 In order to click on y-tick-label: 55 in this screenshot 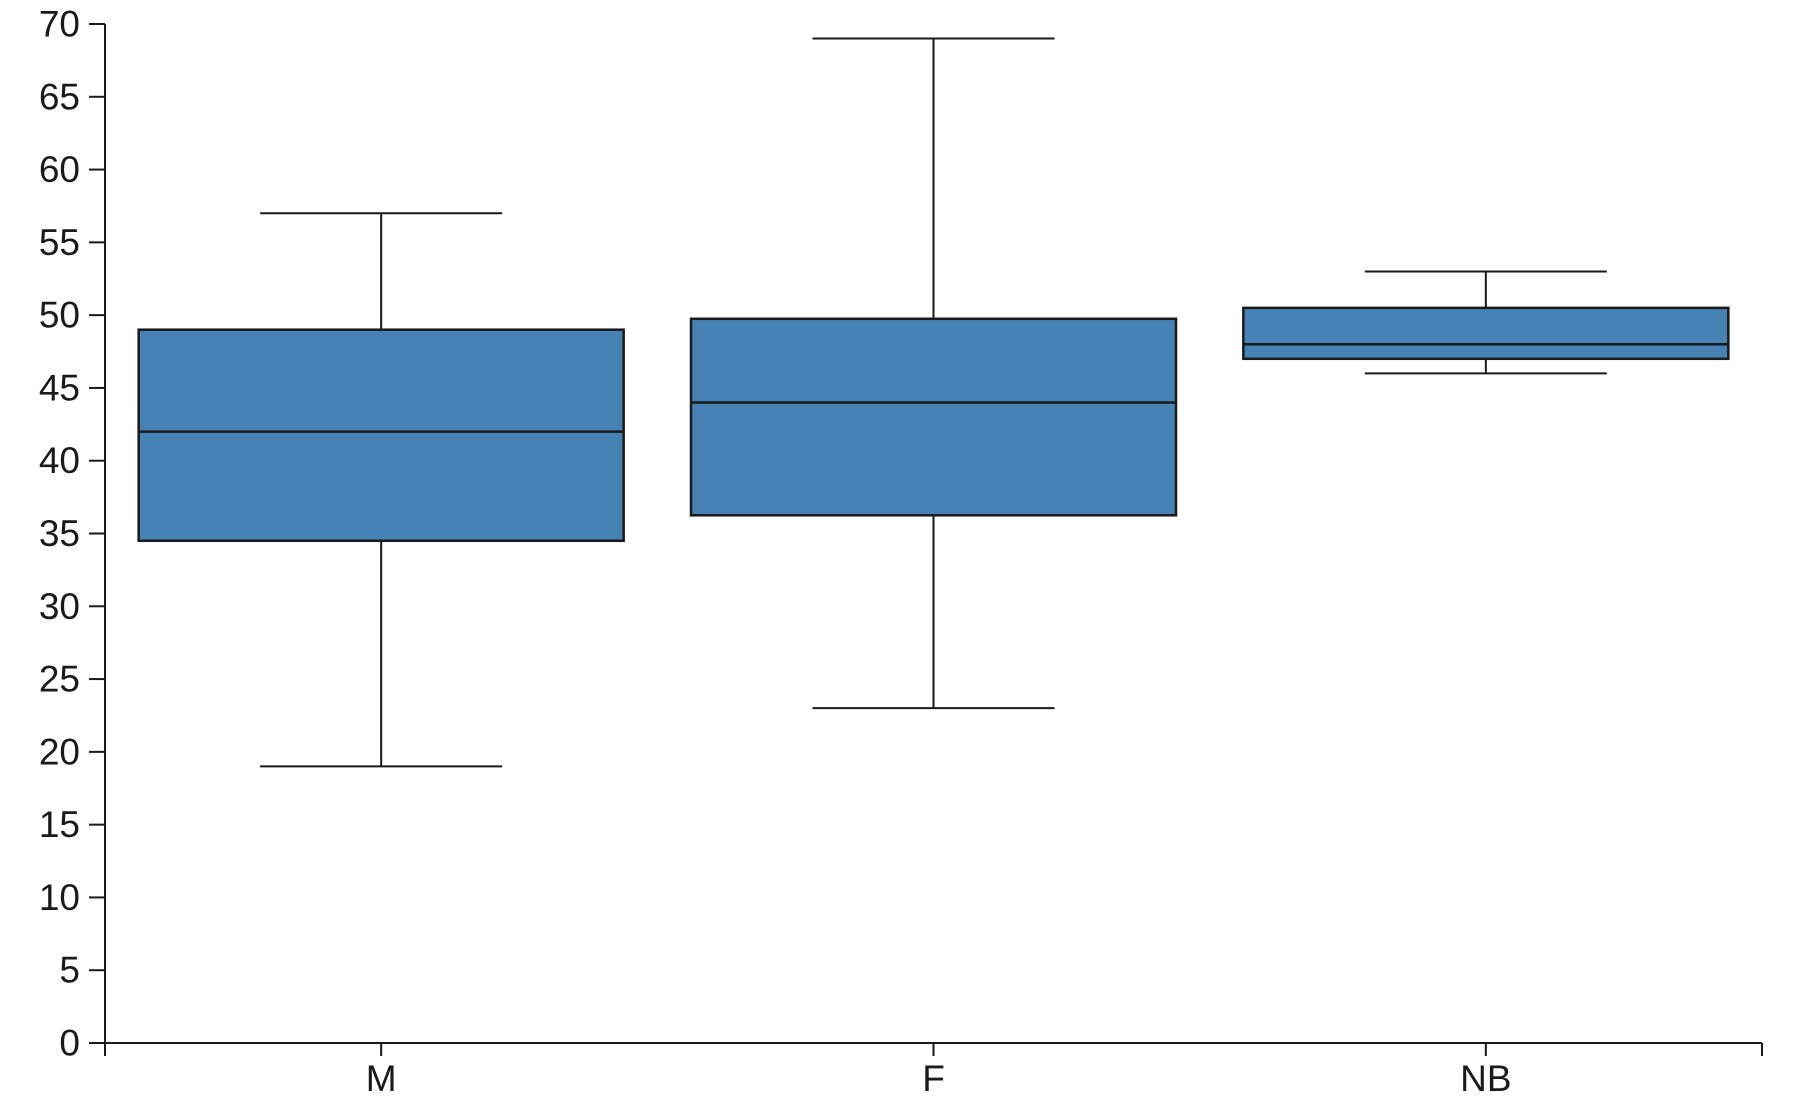, I will do `click(59, 242)`.